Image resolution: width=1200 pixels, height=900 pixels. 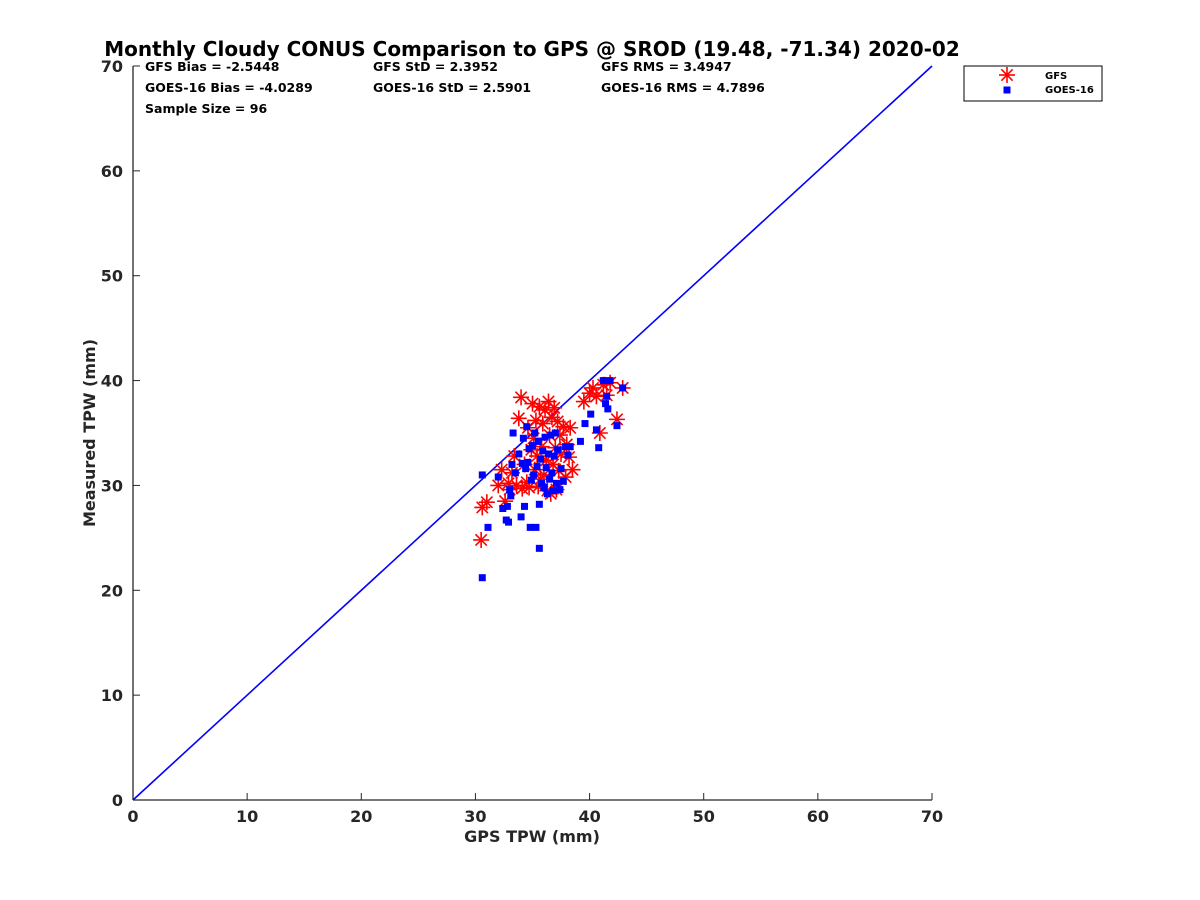 What do you see at coordinates (666, 66) in the screenshot?
I see `gfs-rms-stat: GFS RMS = 3.4947` at bounding box center [666, 66].